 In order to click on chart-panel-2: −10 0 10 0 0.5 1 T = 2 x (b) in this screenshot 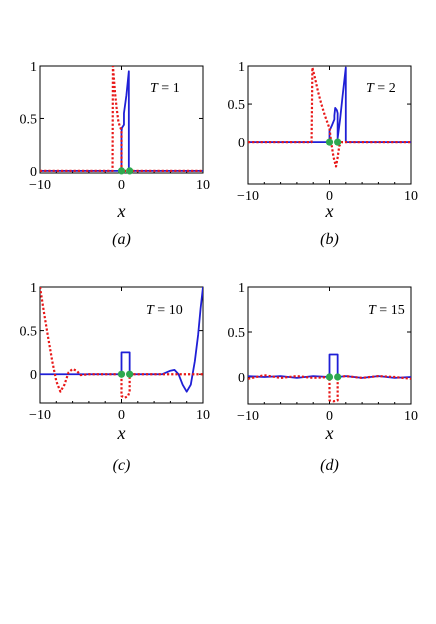, I will do `click(323, 154)`.